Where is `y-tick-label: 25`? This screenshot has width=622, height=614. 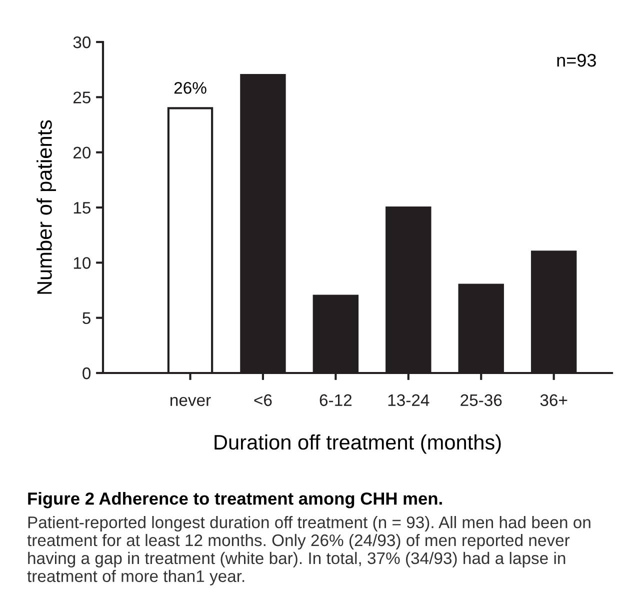
y-tick-label: 25 is located at coordinates (81, 98).